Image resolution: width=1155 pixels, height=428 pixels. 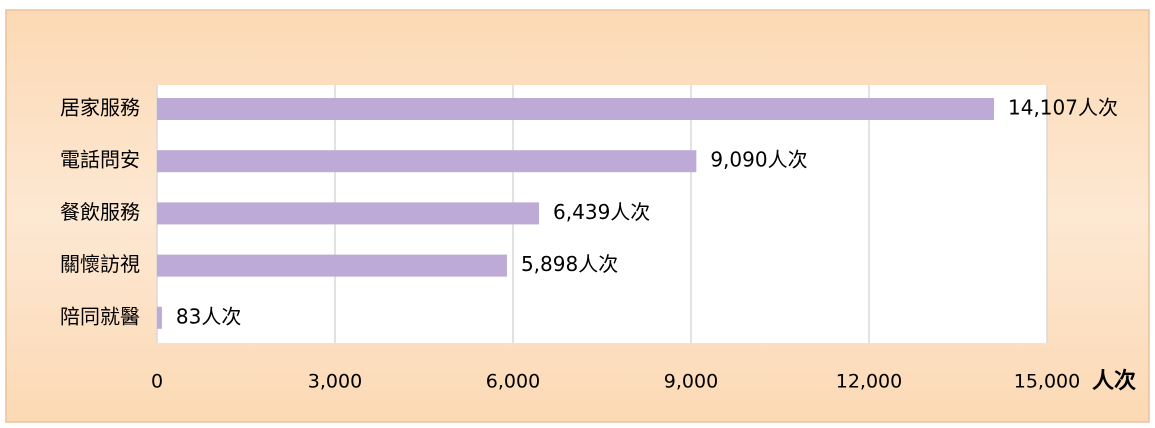 What do you see at coordinates (100, 264) in the screenshot?
I see `y-tick-label: 關懷訪視` at bounding box center [100, 264].